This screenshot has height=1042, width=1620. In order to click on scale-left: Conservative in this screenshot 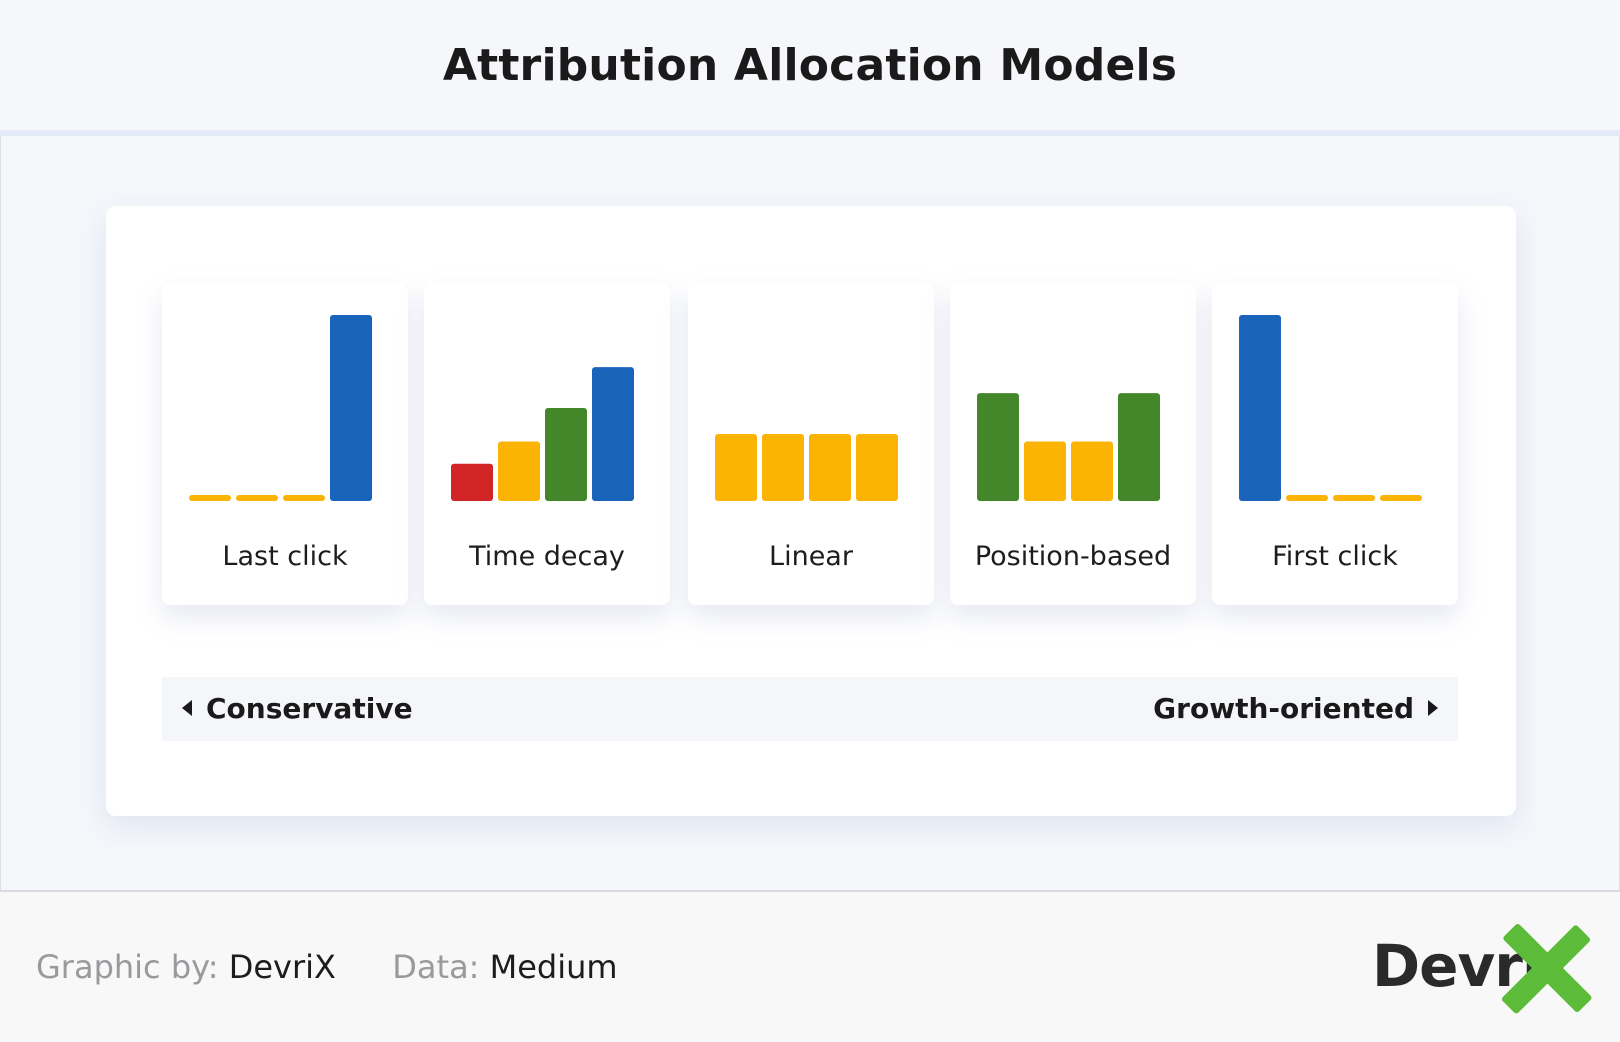, I will do `click(297, 709)`.